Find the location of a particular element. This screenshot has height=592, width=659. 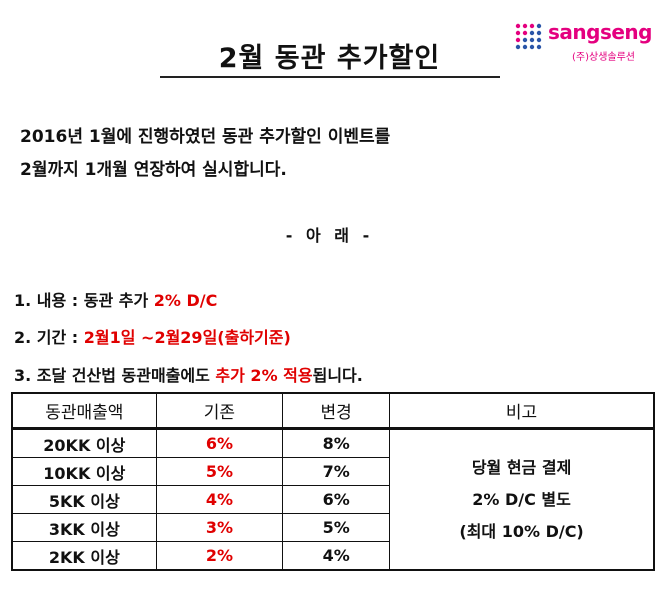

item-procurement: 3. 조달 건산법 동관매출에도 추가 2% 적용됩니다. is located at coordinates (188, 374).